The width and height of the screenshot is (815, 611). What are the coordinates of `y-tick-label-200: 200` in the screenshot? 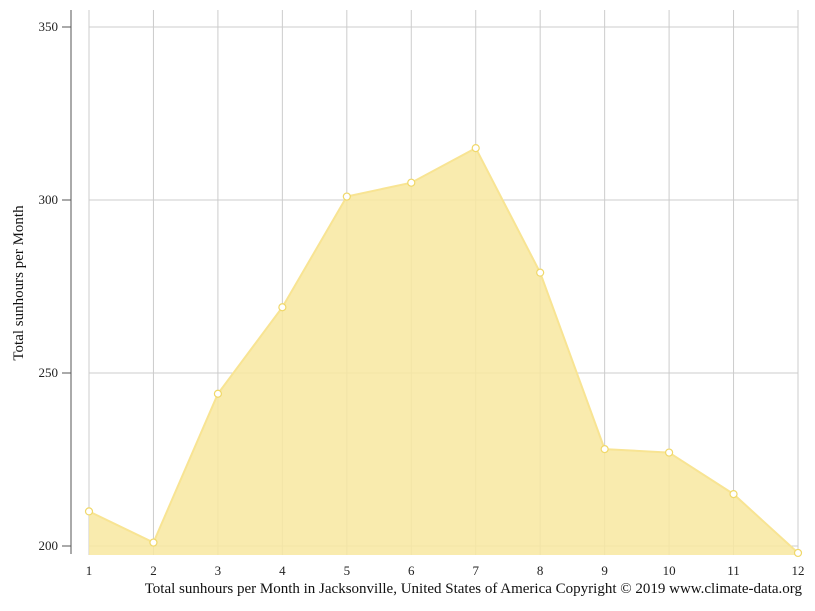 It's located at (49, 545).